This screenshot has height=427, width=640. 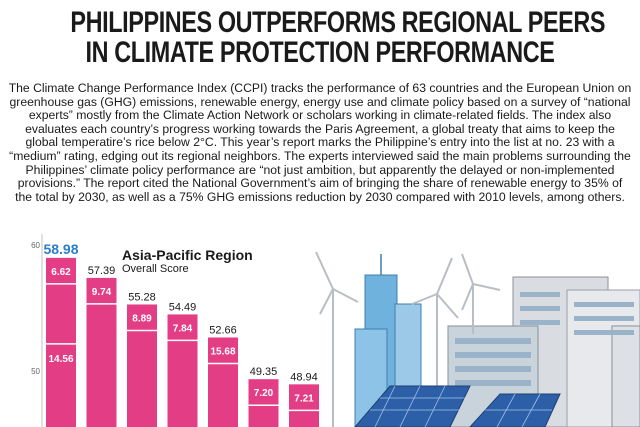 What do you see at coordinates (142, 318) in the screenshot?
I see `bar-segment-label: 8.89` at bounding box center [142, 318].